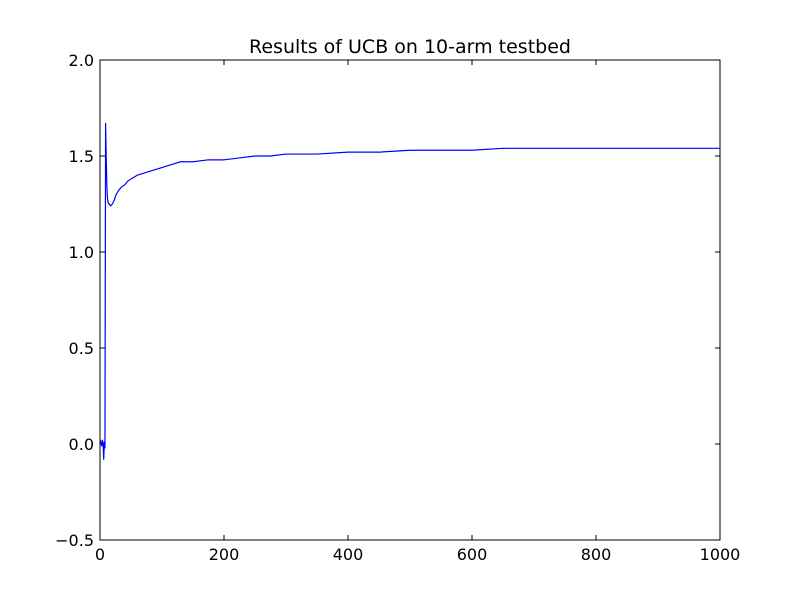  Describe the element at coordinates (410, 47) in the screenshot. I see `chart-title: Results of UCB on 10-arm testbed` at that location.